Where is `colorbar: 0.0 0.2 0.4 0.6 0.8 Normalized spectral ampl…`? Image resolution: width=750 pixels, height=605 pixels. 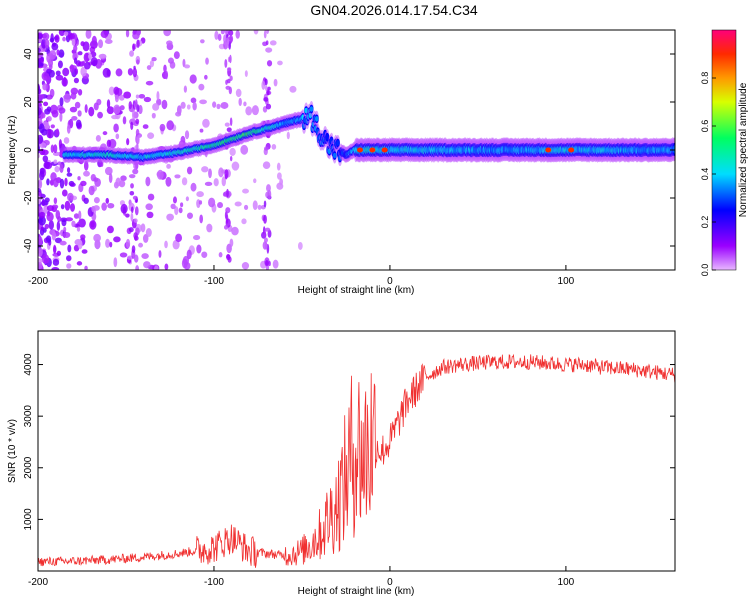 colorbar: 0.0 0.2 0.4 0.6 0.8 Normalized spectral ampl… is located at coordinates (724, 152).